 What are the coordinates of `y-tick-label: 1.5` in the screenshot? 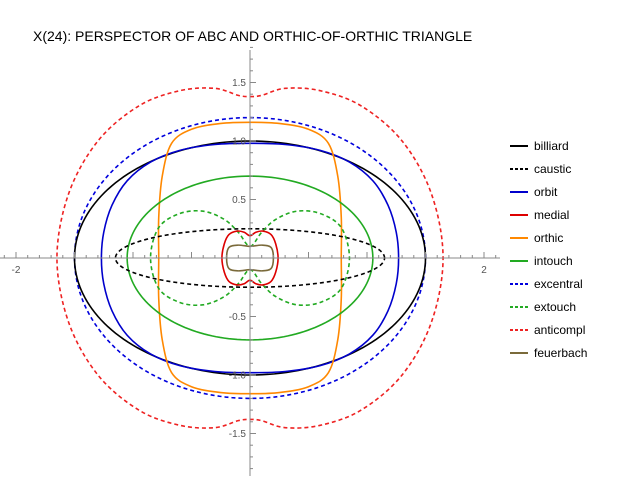 It's located at (239, 83).